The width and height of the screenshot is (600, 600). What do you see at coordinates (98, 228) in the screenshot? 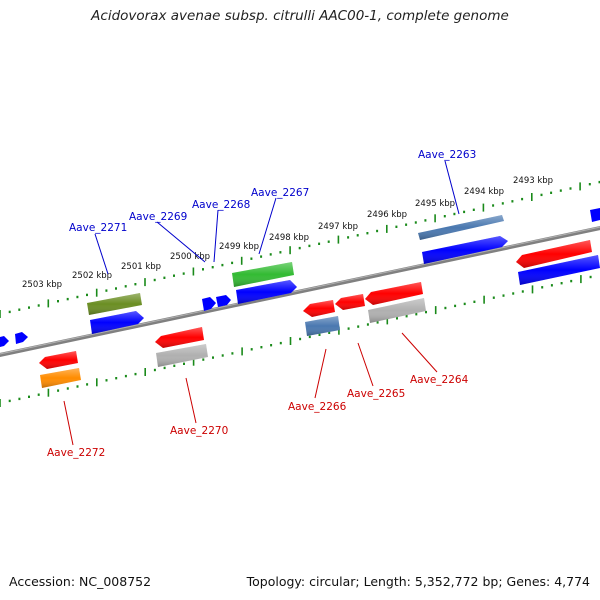
I see `gene-label: Aave_2271` at bounding box center [98, 228].